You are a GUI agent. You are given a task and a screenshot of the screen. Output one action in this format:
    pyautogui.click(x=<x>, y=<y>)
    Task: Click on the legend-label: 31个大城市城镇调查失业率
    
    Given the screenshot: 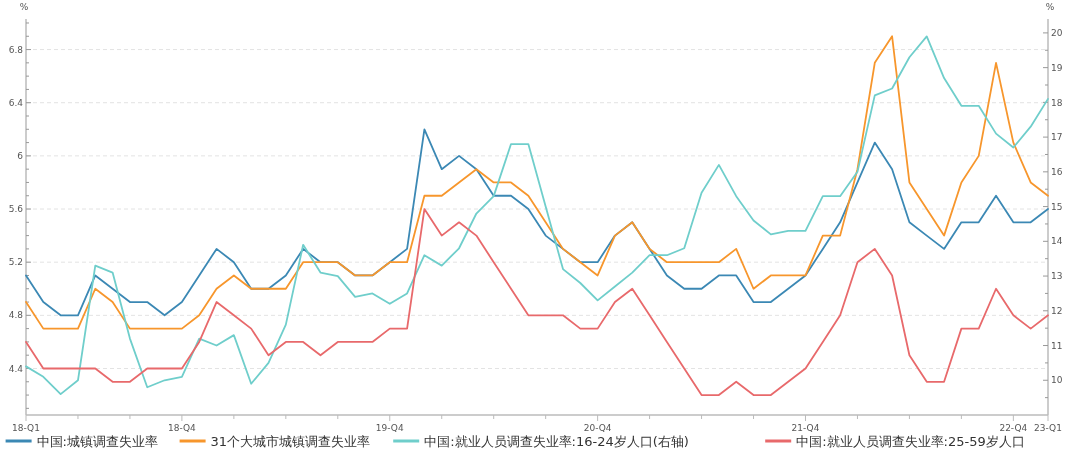 What is the action you would take?
    pyautogui.click(x=290, y=441)
    